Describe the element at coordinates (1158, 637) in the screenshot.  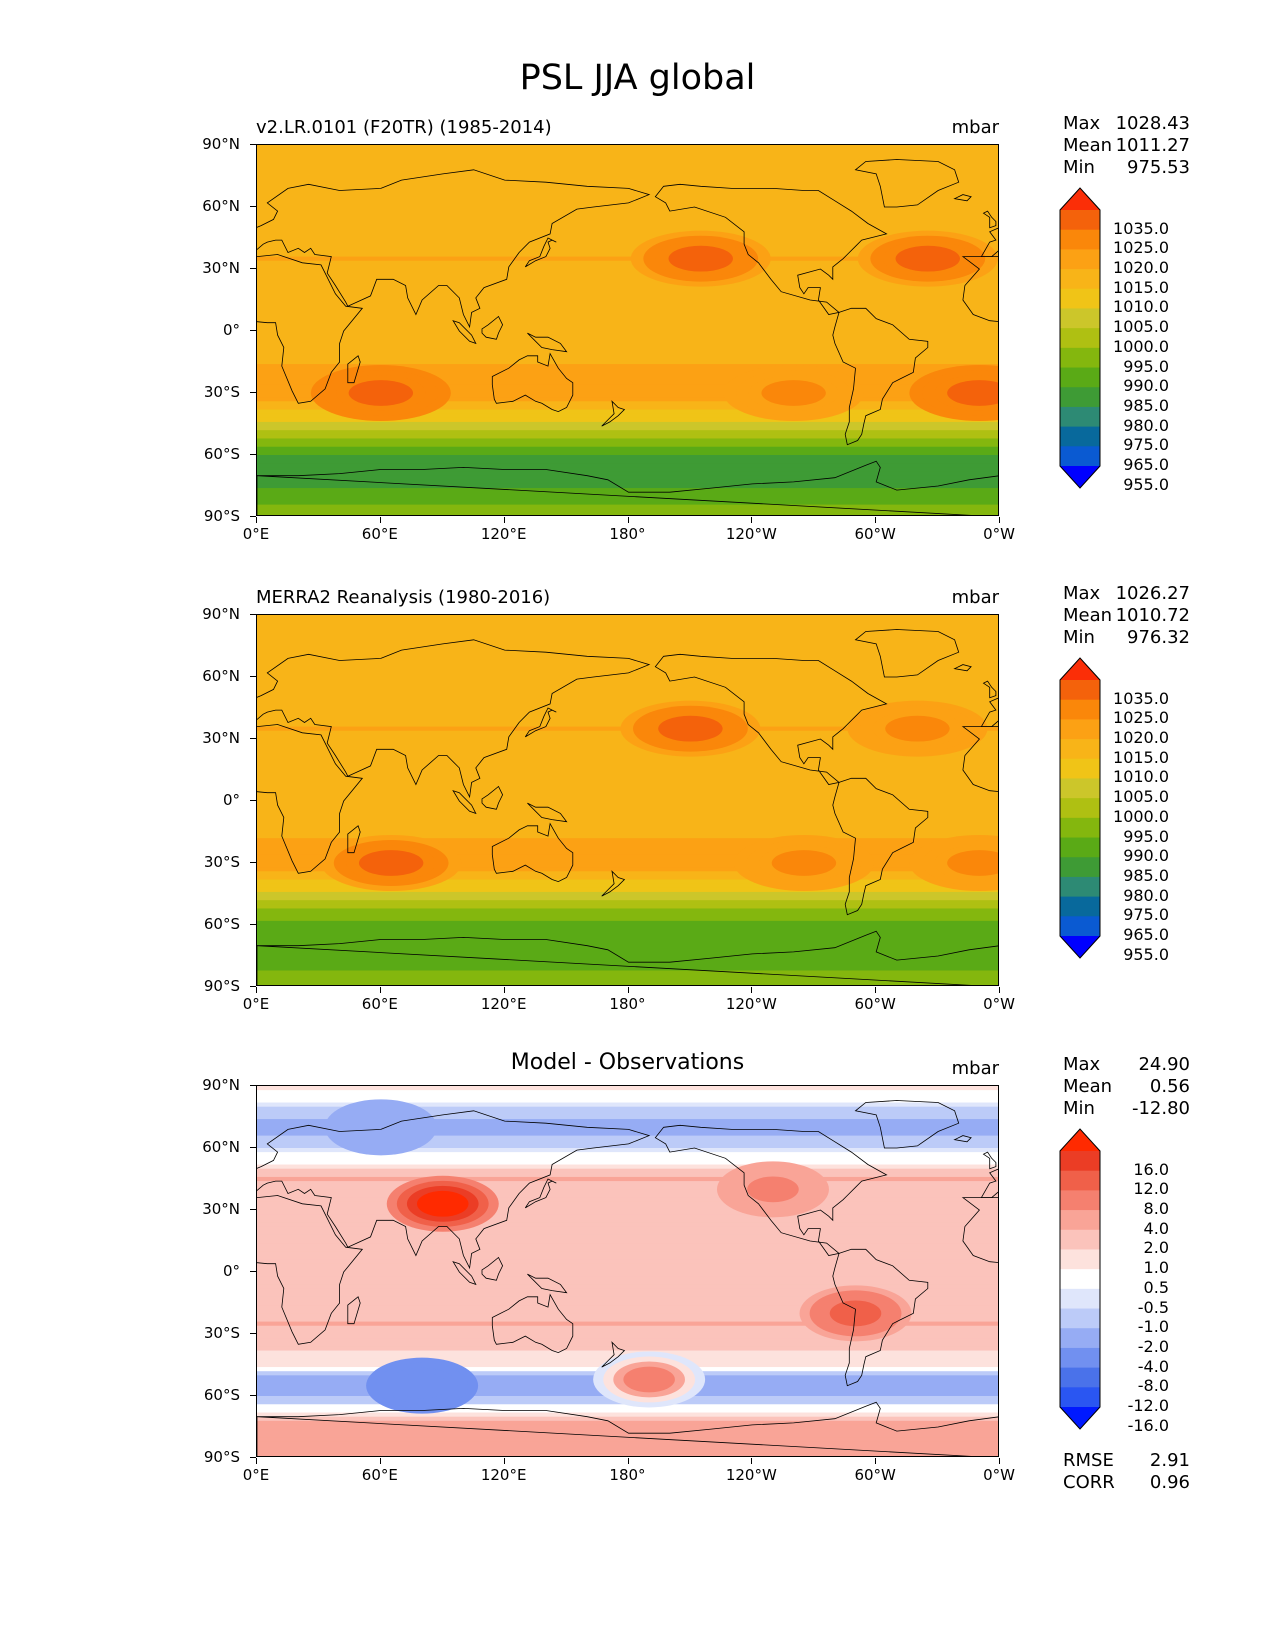
I see `stat-value: 976.32` at that location.